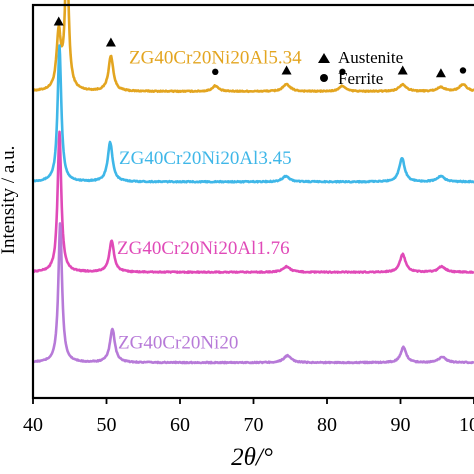  I want to click on x-tick-label: 90, so click(401, 425).